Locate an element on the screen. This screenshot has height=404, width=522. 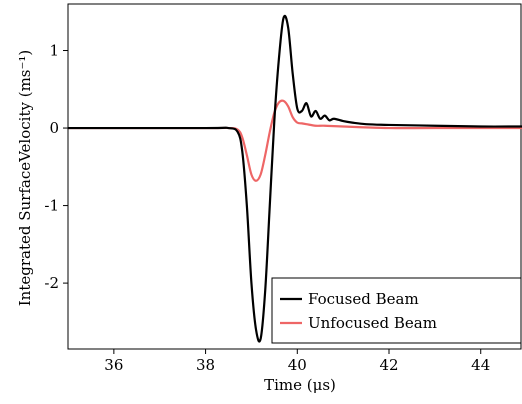
y-tick-label: -2 is located at coordinates (51, 283).